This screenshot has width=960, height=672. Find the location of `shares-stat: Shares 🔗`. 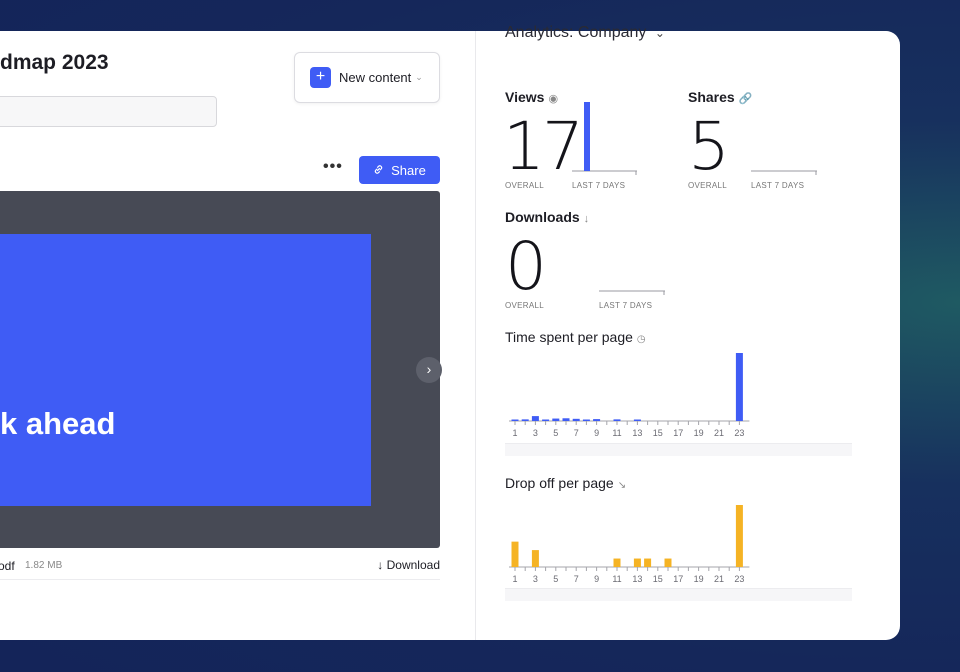

shares-stat: Shares 🔗 is located at coordinates (720, 97).